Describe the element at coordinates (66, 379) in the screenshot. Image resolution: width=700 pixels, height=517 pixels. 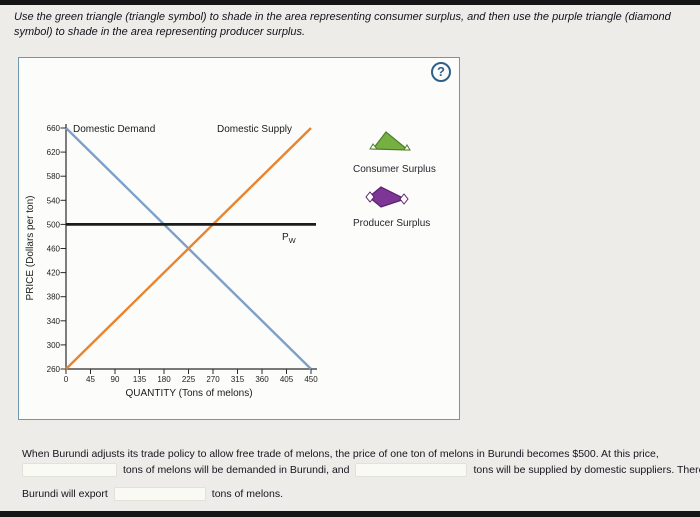
I see `svg-text: 0` at that location.